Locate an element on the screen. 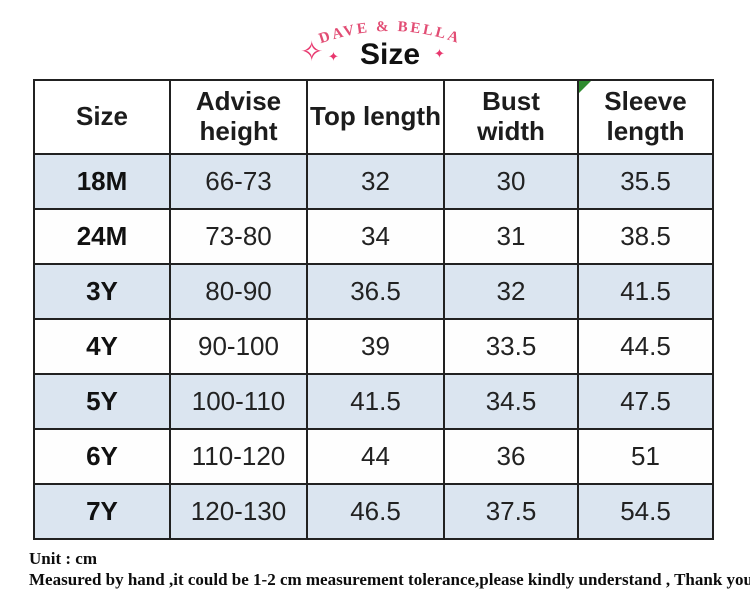  value-cell: 120-130 is located at coordinates (238, 511).